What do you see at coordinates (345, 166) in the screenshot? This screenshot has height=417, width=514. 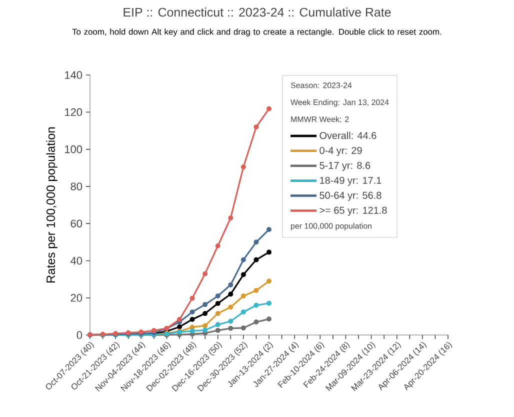 I see `legend-label: 5-17 yr: 8.6` at bounding box center [345, 166].